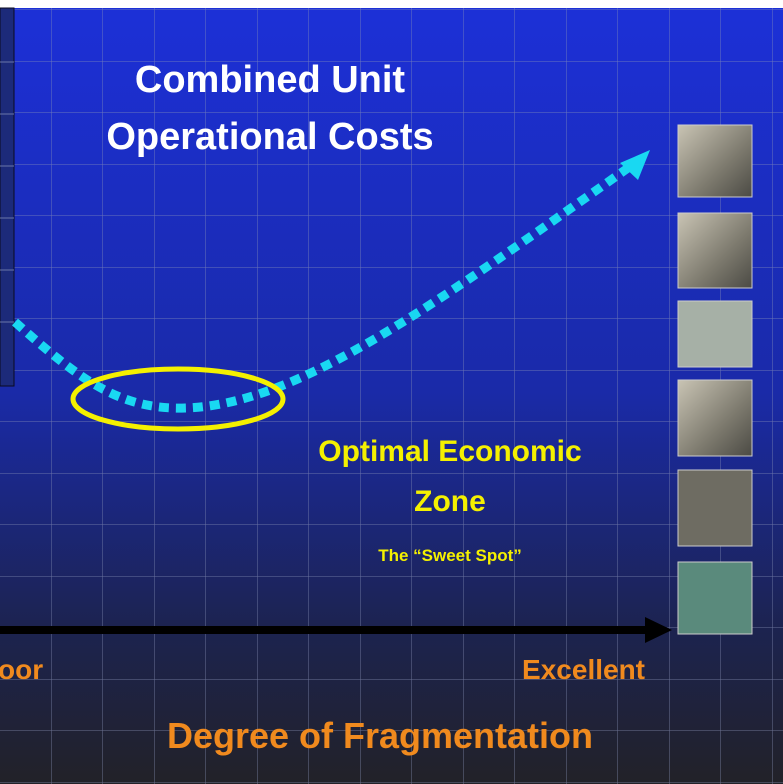 The height and width of the screenshot is (784, 783). Describe the element at coordinates (270, 80) in the screenshot. I see `title-line: Combined Unit` at that location.